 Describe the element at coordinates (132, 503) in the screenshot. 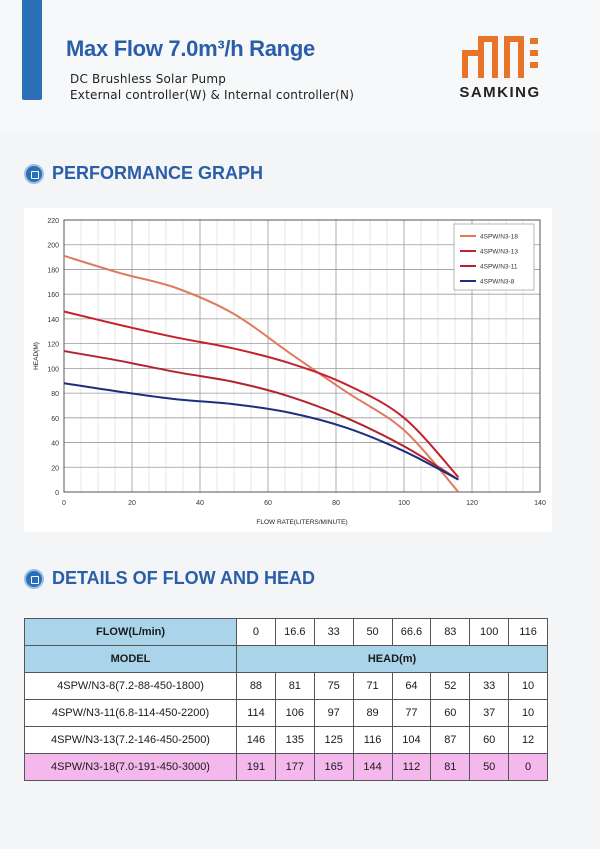

I see `x-tick-label: 20` at that location.